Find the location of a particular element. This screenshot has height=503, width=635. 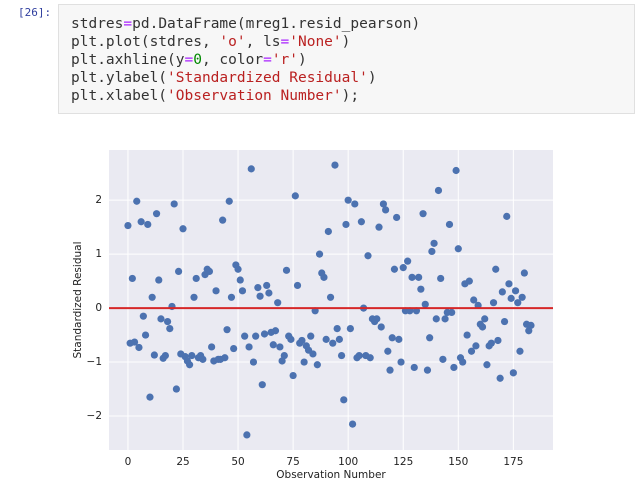

code-token: stdres is located at coordinates (97, 24).